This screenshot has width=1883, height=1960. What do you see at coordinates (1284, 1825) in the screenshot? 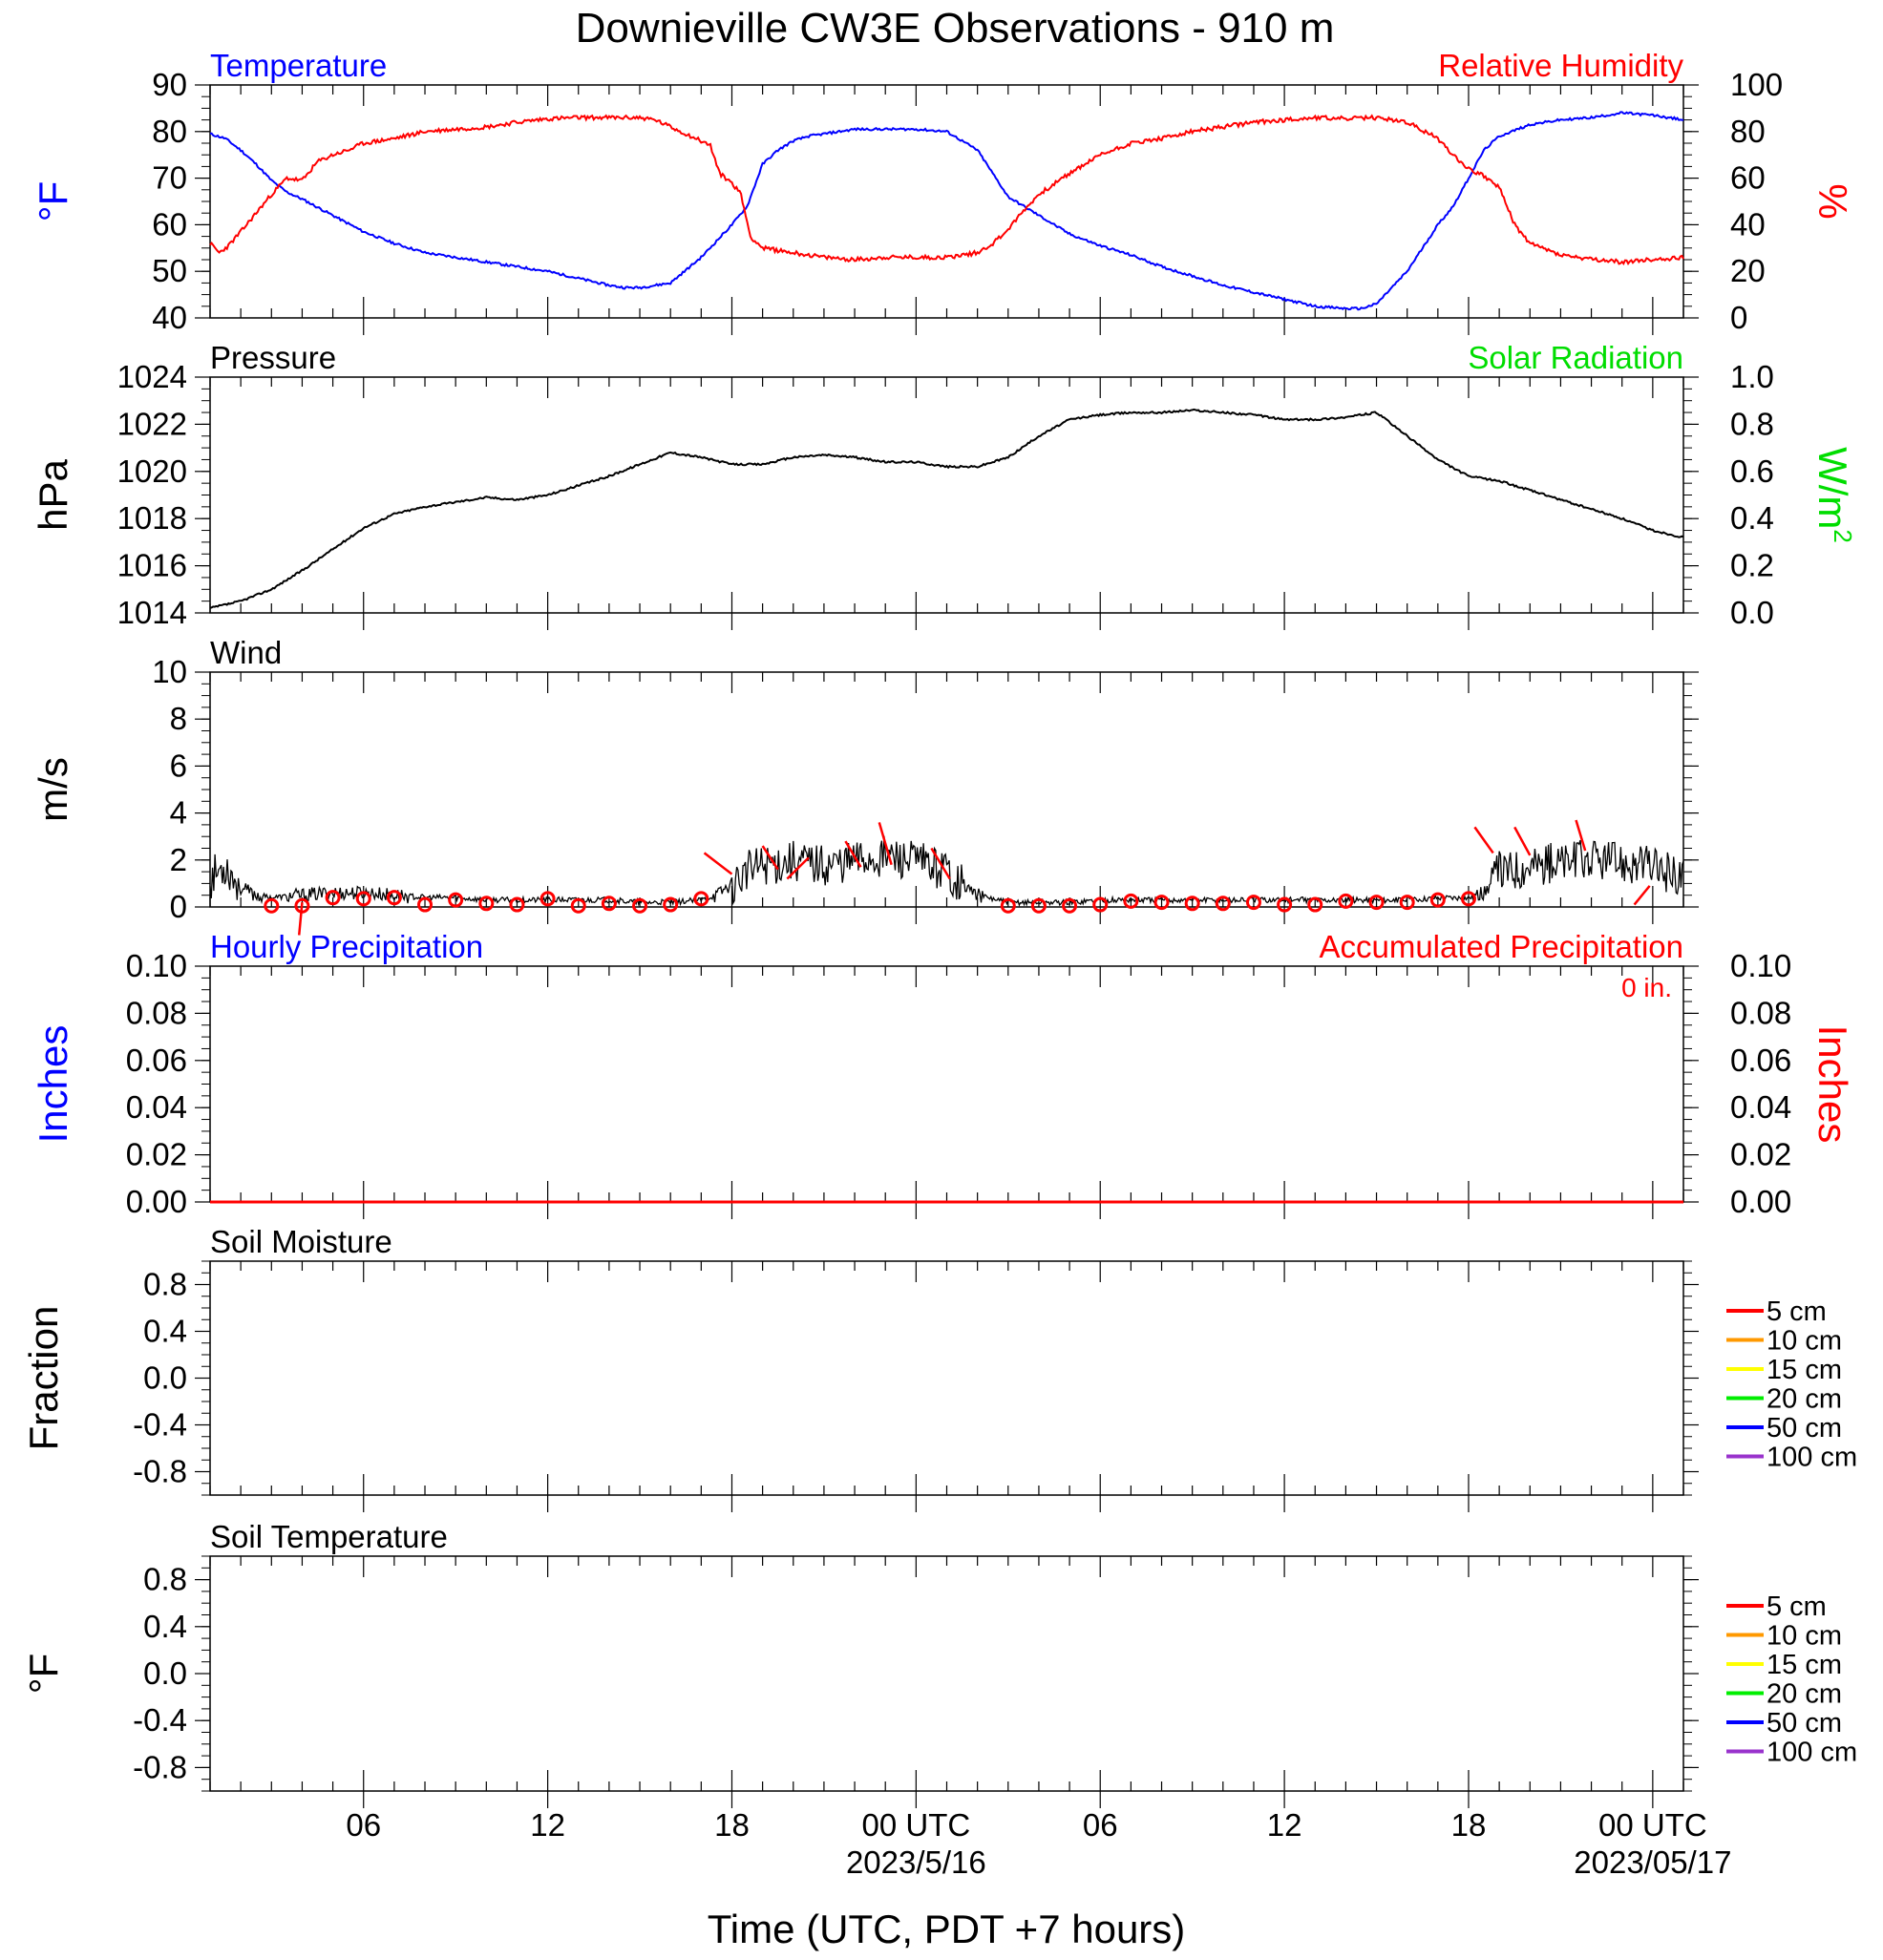
I see `x-tick-label: 12` at bounding box center [1284, 1825].